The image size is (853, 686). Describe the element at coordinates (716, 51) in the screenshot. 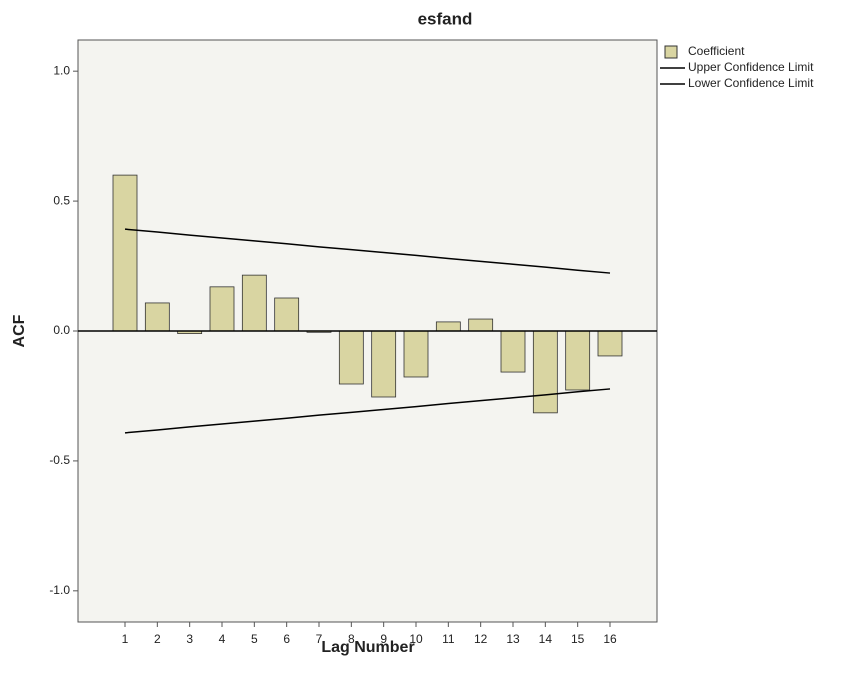

I see `legend-label: Coefficient` at that location.